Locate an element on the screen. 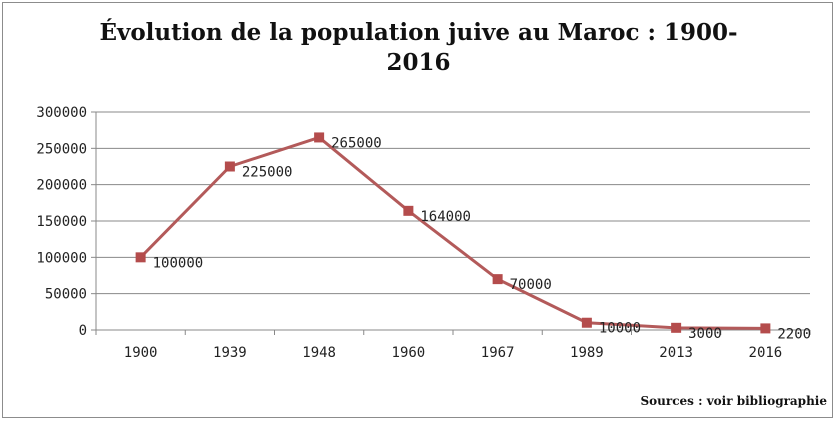 This screenshot has height=422, width=837. data-label: 10000 is located at coordinates (620, 329).